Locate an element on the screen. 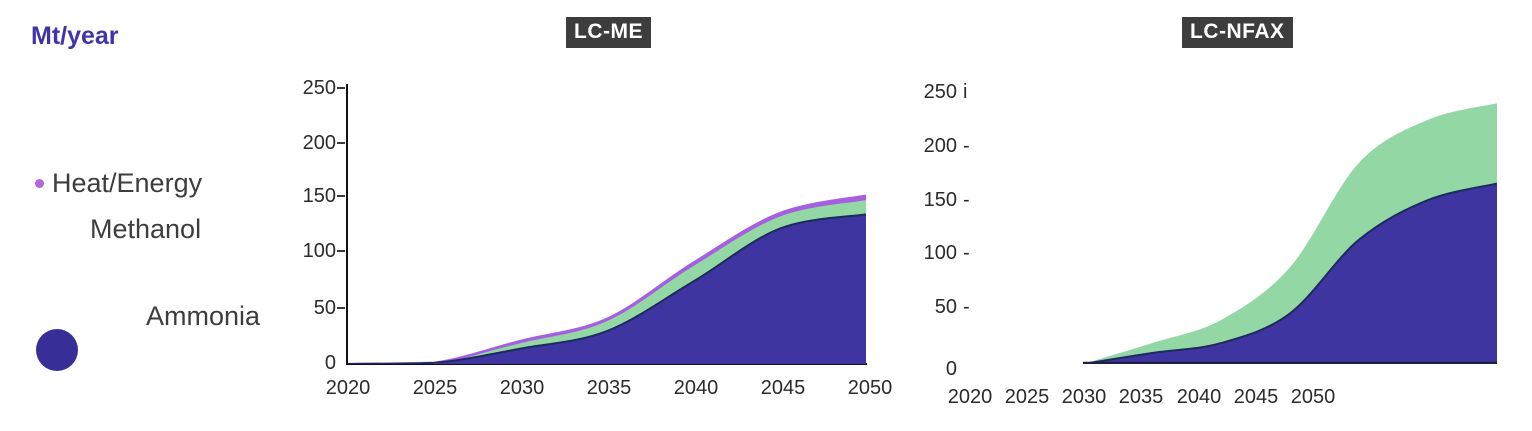 Image resolution: width=1532 pixels, height=431 pixels. lcnfax-y-tick-label-50: 50 is located at coordinates (945, 307).